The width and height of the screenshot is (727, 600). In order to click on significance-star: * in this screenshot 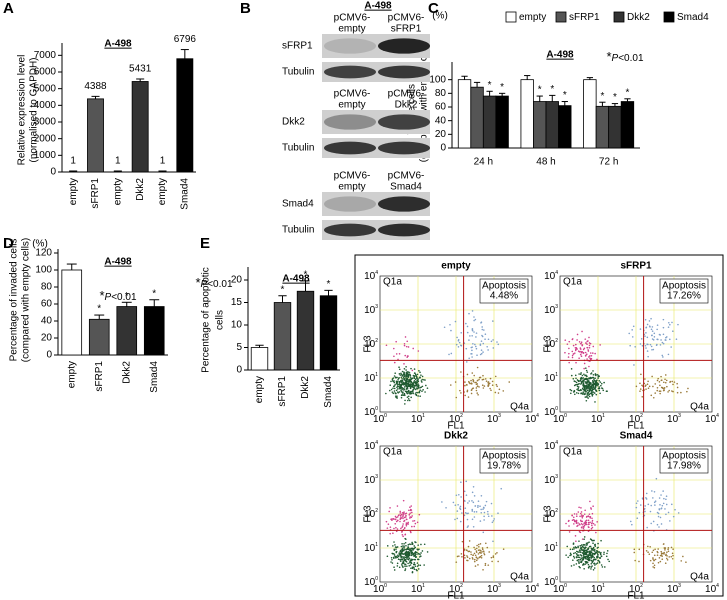, I will do `click(602, 96)`.